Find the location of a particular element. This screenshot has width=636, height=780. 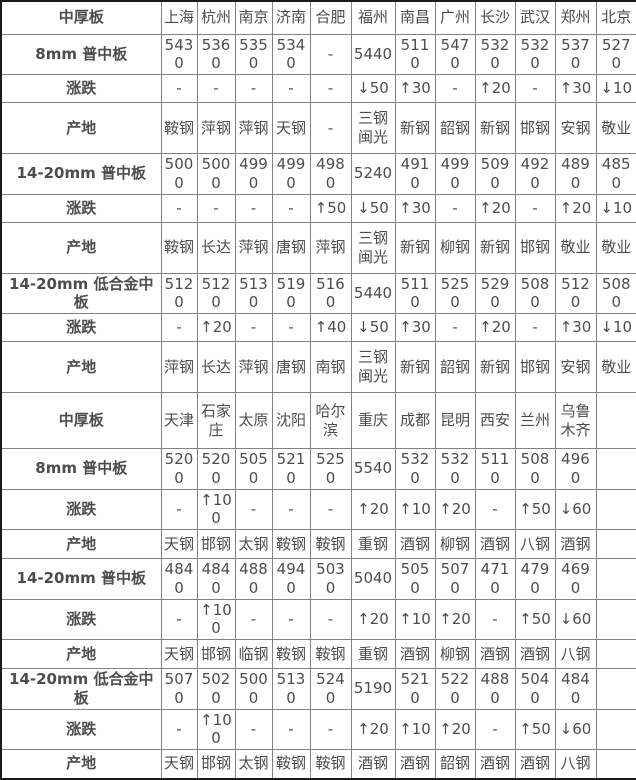

change-cell: ↓60 is located at coordinates (575, 509).